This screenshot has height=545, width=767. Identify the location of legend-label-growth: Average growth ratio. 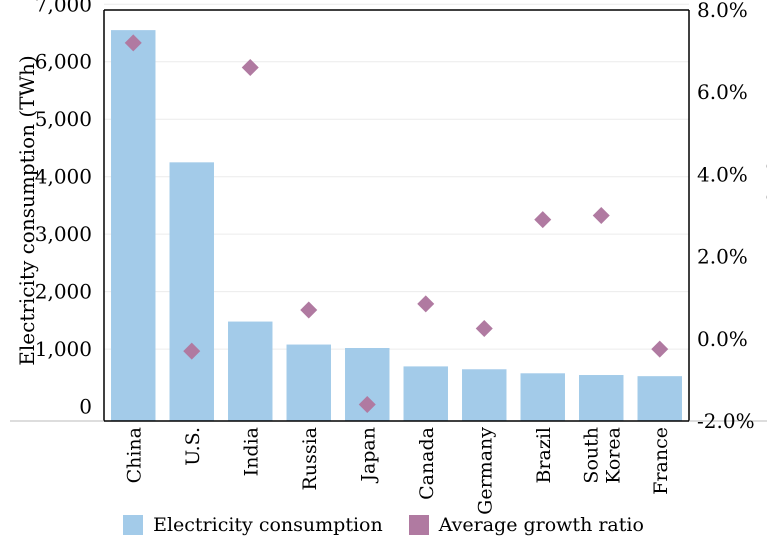
(541, 525).